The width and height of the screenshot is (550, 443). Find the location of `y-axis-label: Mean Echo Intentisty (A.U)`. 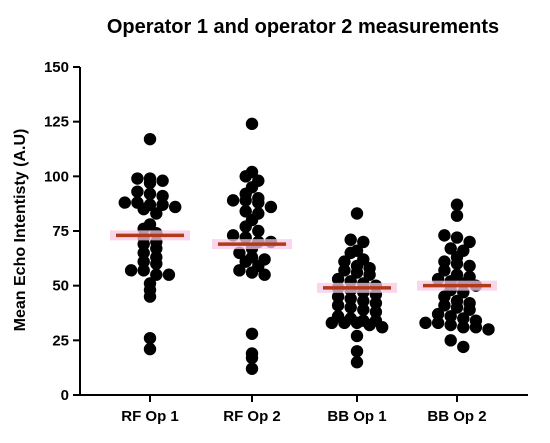

y-axis-label: Mean Echo Intentisty (A.U) is located at coordinates (20, 230).